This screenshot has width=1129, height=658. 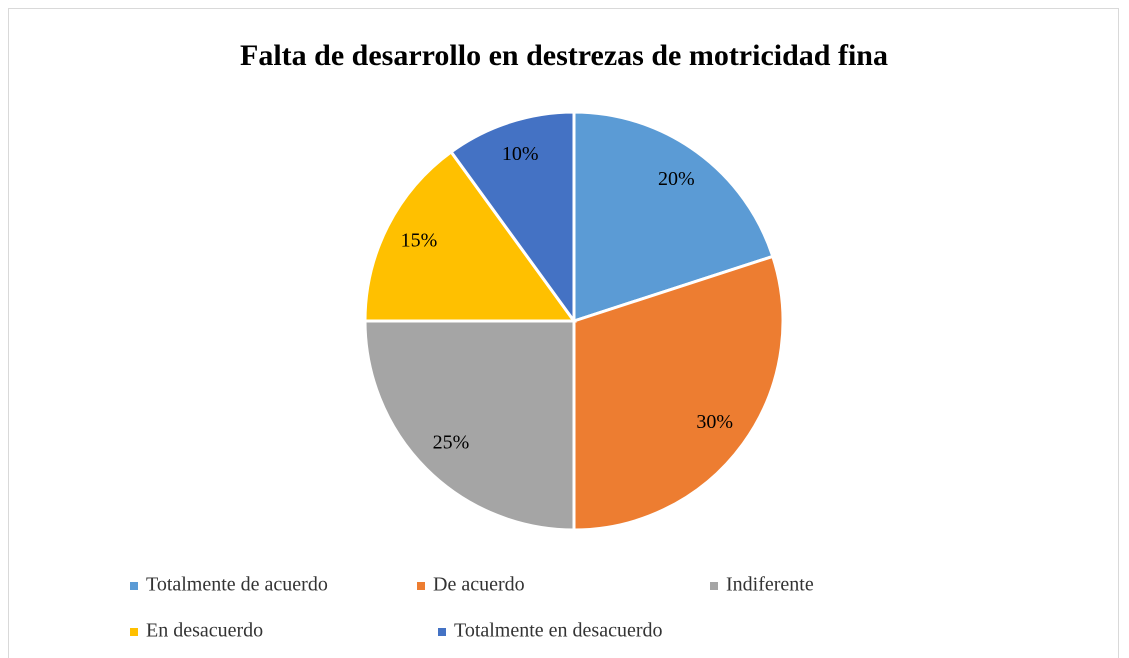 I want to click on data-label: 30%, so click(x=714, y=422).